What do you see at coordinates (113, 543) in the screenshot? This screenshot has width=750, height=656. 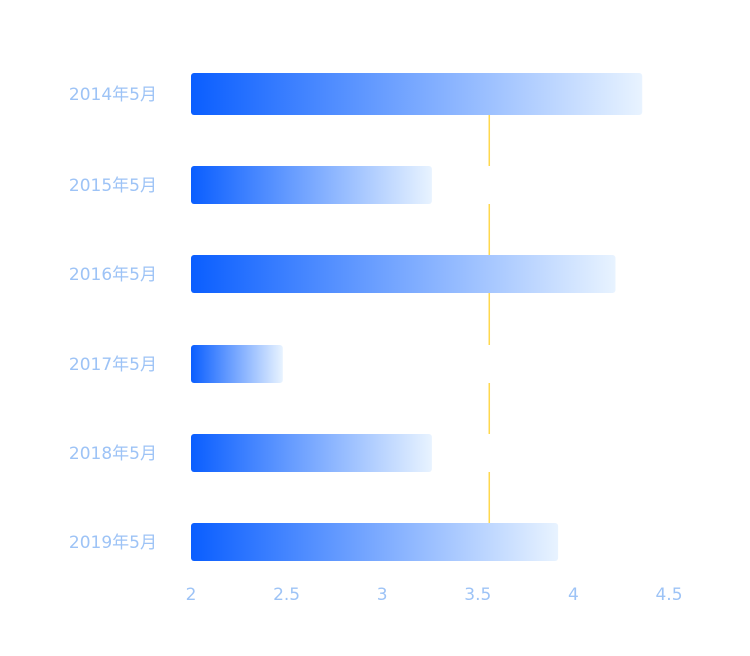 I see `category-label: 2019年5月` at bounding box center [113, 543].